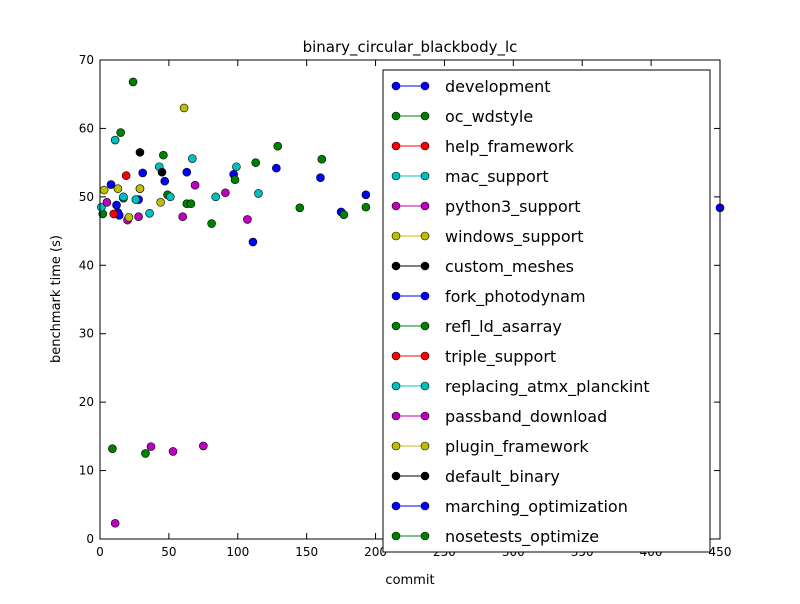  Describe the element at coordinates (56, 299) in the screenshot. I see `y-axis-label: benchmark time (s)` at that location.